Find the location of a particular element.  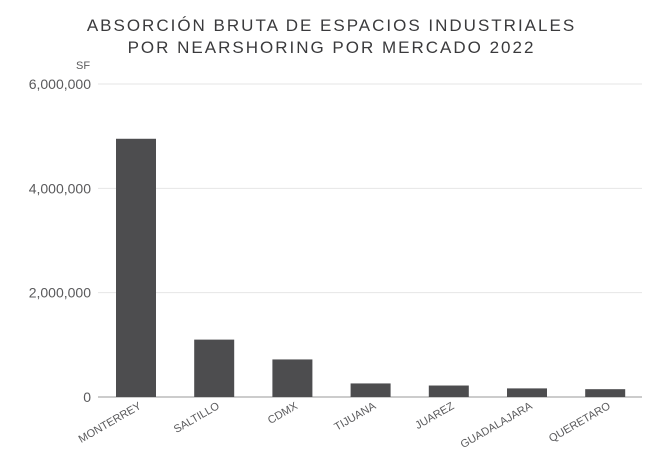

bar-tijuana is located at coordinates (370, 390).